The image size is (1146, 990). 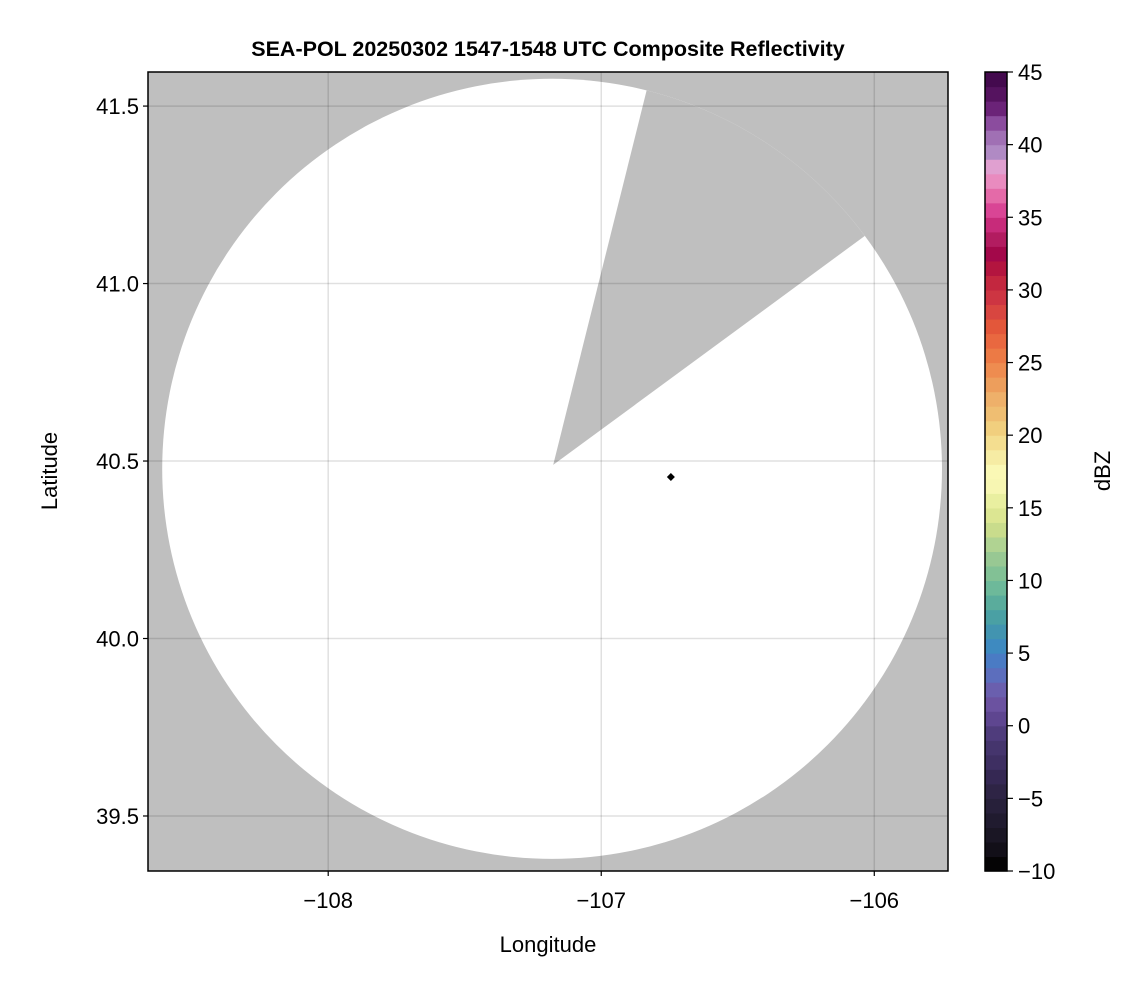 What do you see at coordinates (670, 477) in the screenshot?
I see `radar-site-marker` at bounding box center [670, 477].